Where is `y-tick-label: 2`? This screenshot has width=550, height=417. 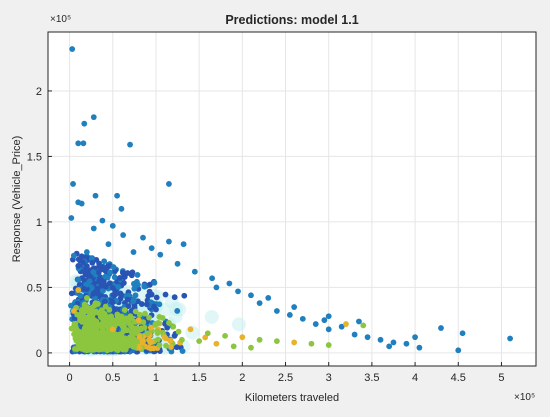 y-tick-label: 2 is located at coordinates (39, 92).